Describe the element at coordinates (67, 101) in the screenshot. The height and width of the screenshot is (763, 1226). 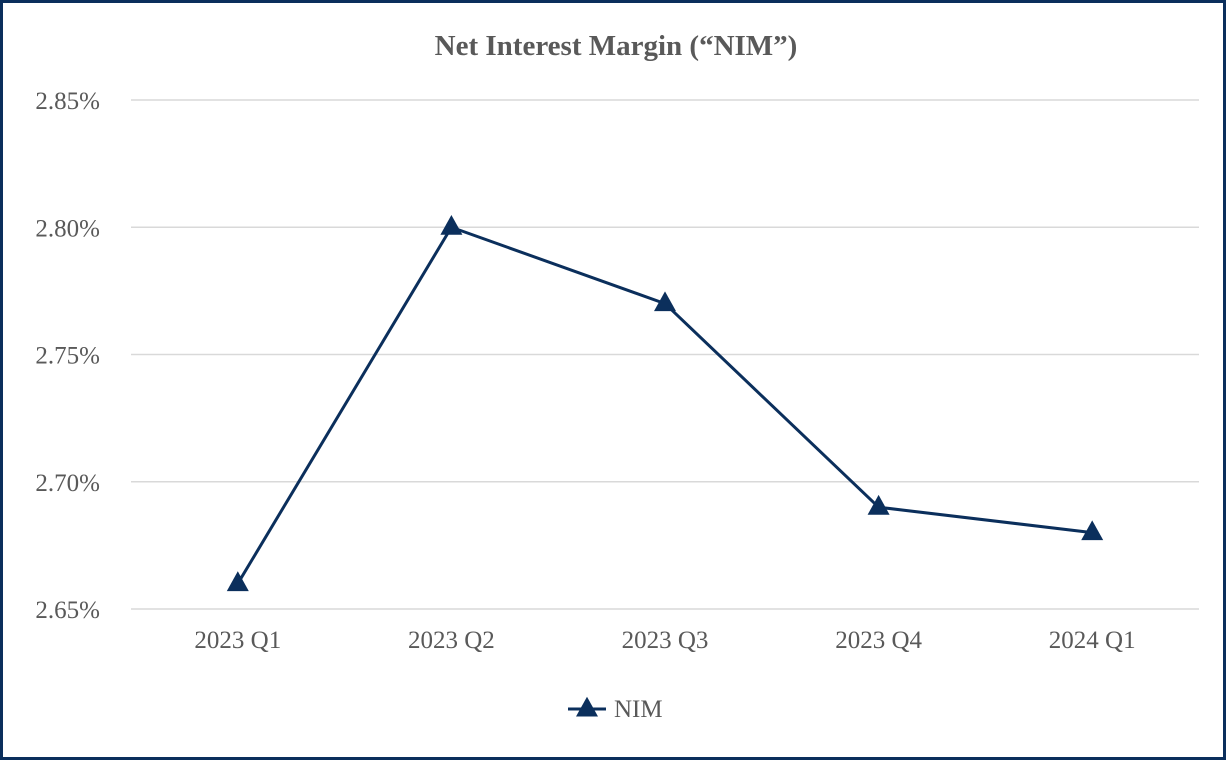
I see `y-tick-label: 2.85%` at that location.